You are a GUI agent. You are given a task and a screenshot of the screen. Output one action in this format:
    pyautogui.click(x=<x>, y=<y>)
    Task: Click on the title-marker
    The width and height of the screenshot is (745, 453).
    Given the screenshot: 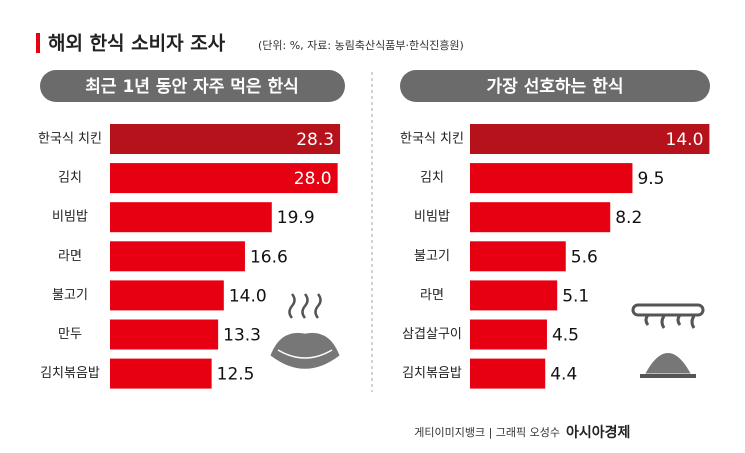 What is the action you would take?
    pyautogui.click(x=38, y=43)
    